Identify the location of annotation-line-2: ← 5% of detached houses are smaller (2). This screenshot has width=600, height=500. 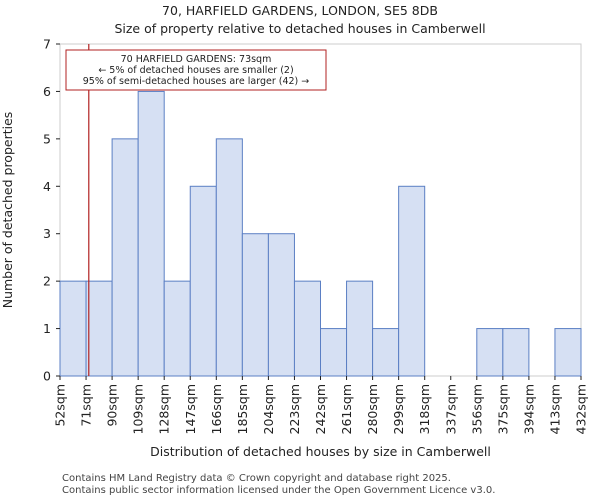
(195, 70).